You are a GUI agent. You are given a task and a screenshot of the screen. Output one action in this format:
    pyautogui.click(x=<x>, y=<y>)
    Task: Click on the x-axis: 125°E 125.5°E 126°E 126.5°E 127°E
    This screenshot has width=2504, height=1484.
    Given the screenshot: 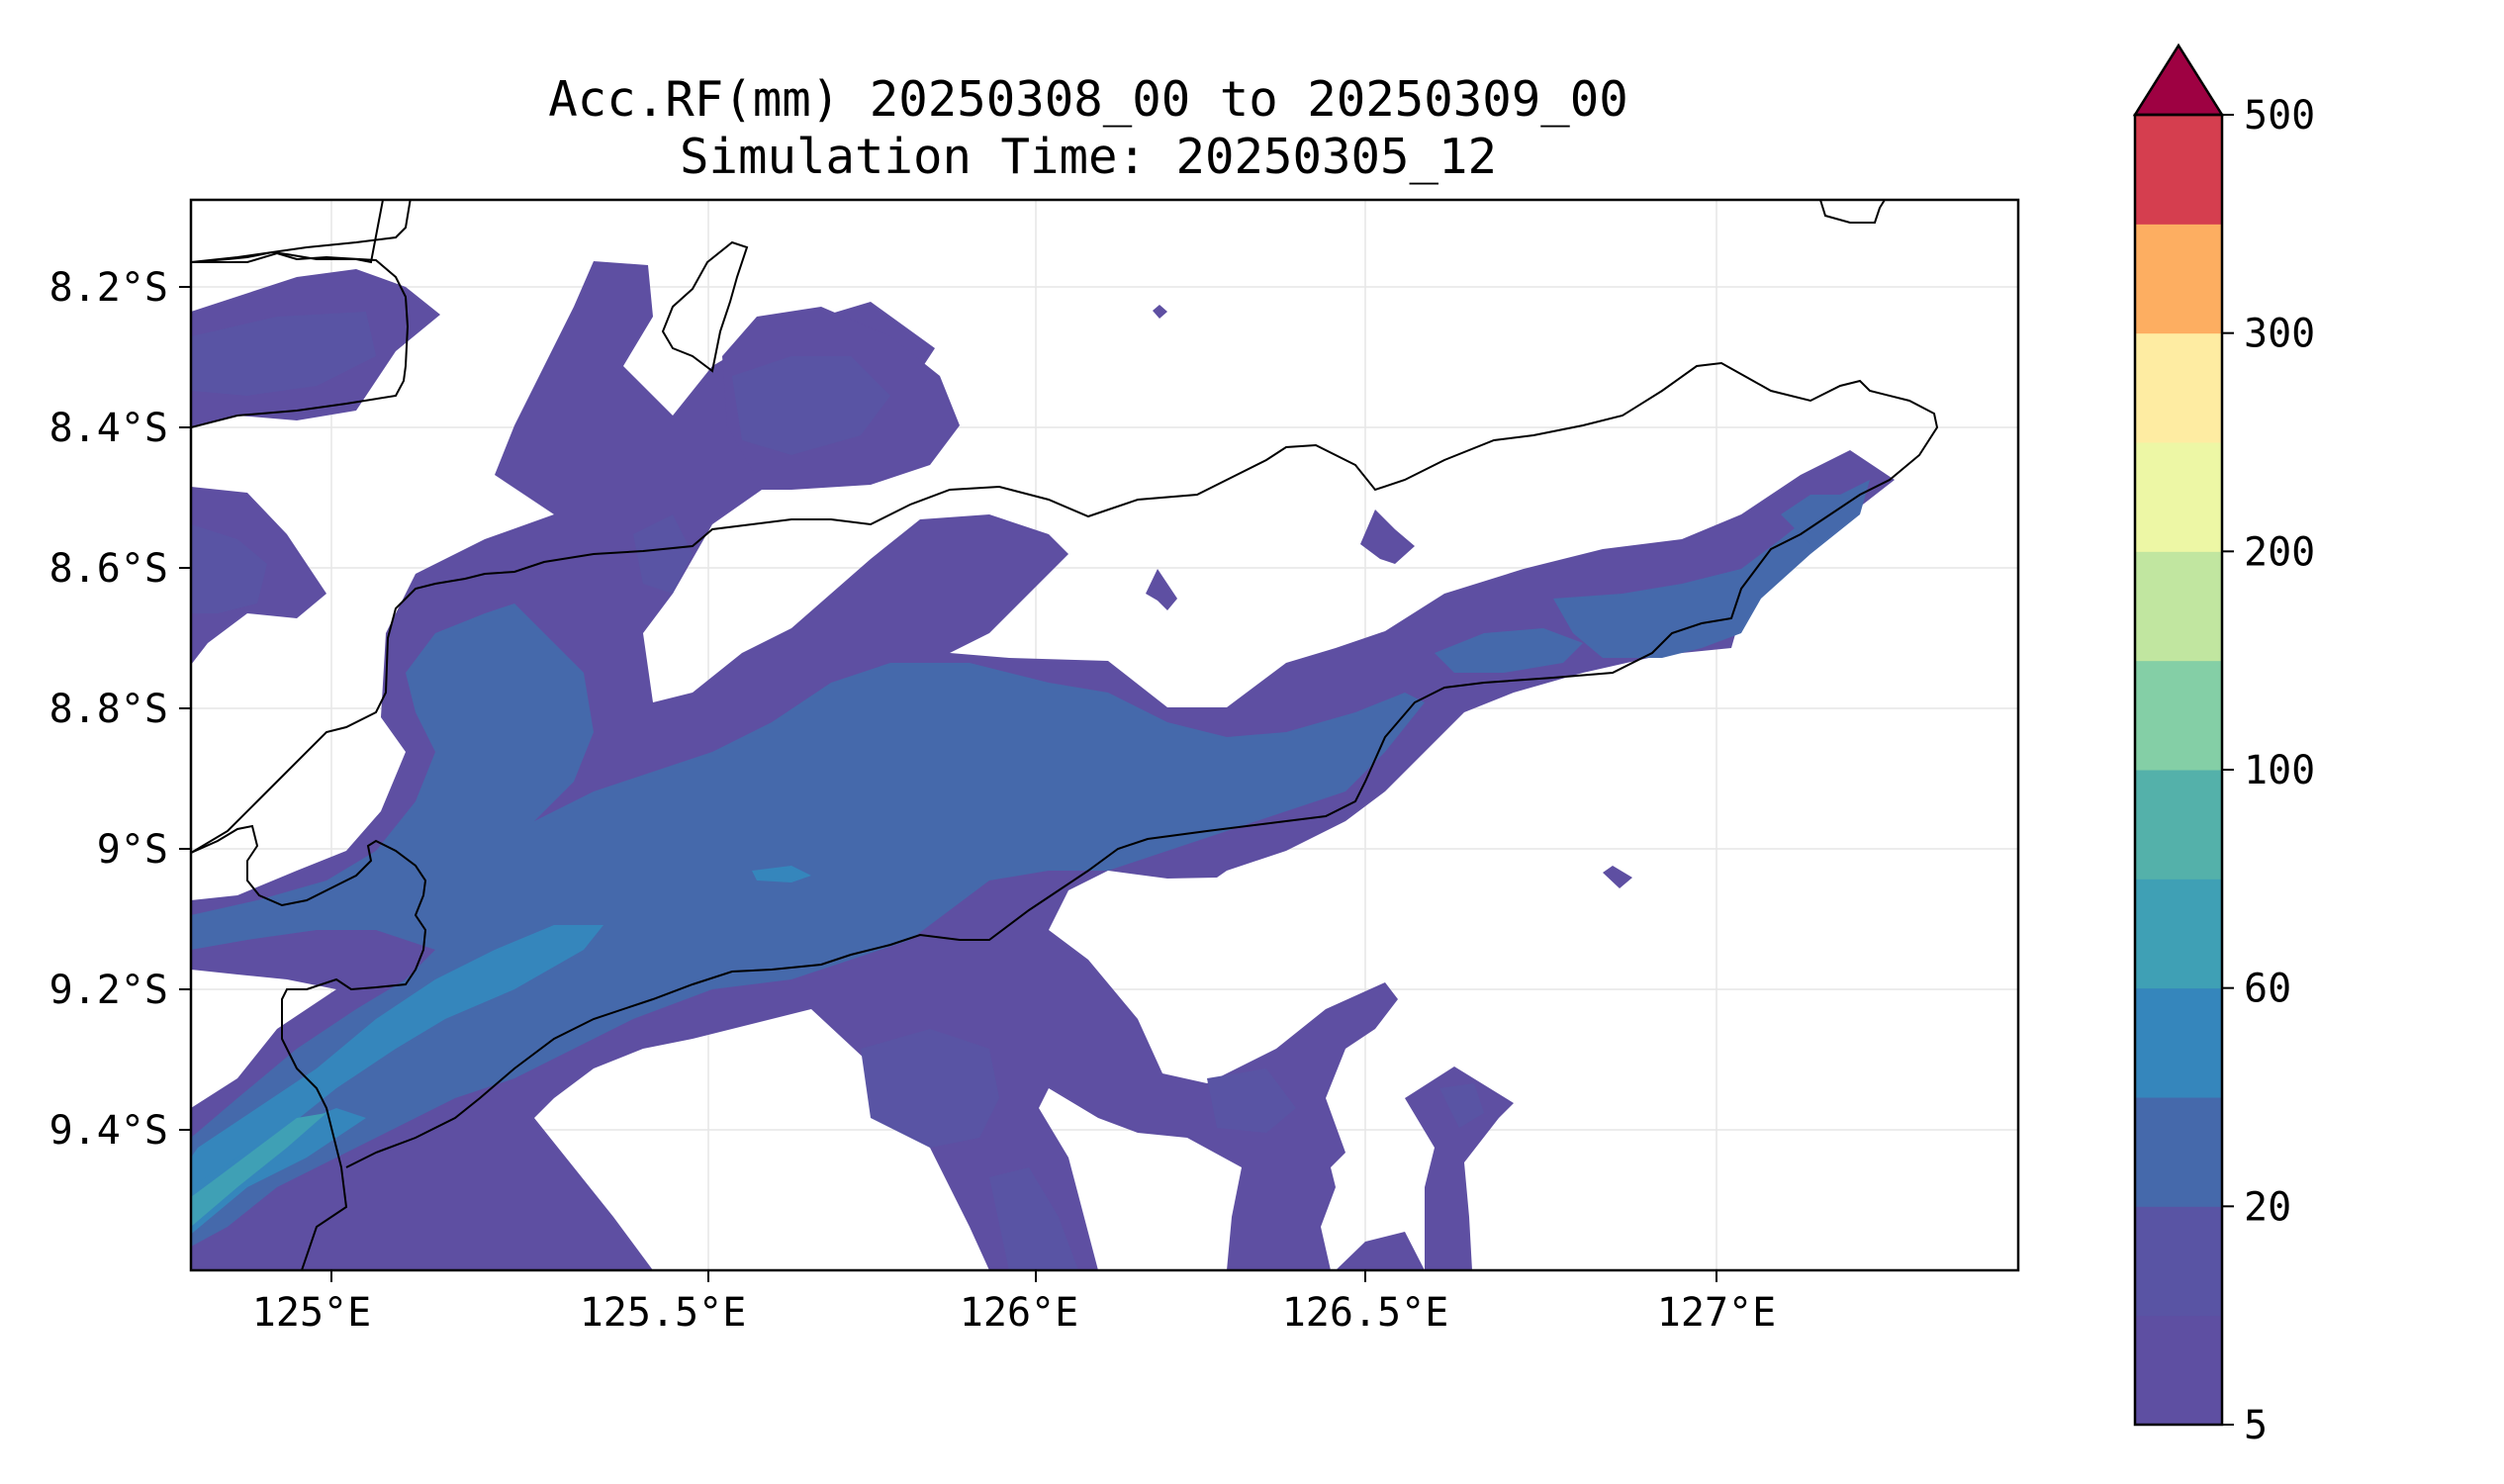 What is the action you would take?
    pyautogui.click(x=1014, y=1303)
    